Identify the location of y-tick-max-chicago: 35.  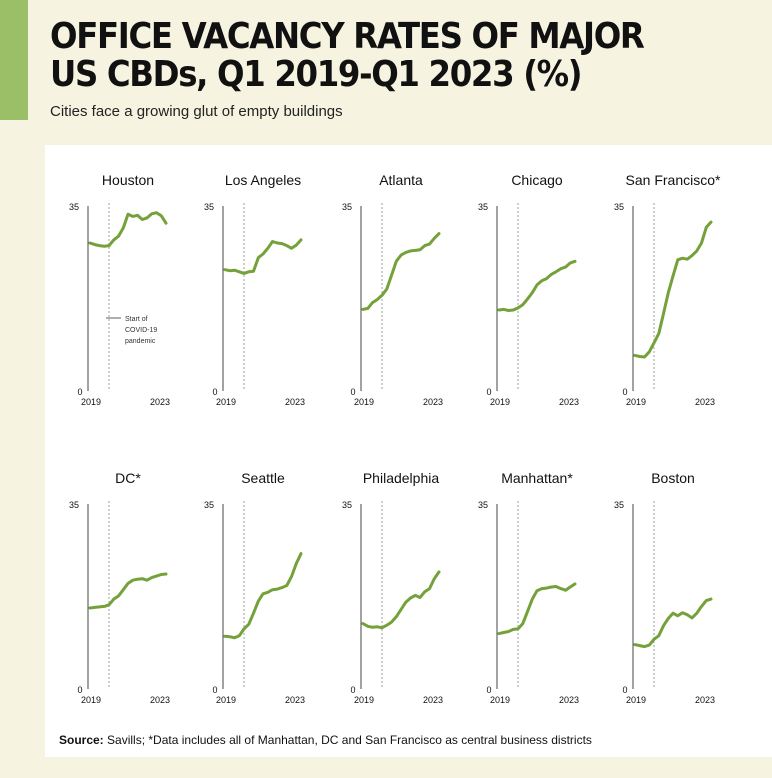
(483, 207).